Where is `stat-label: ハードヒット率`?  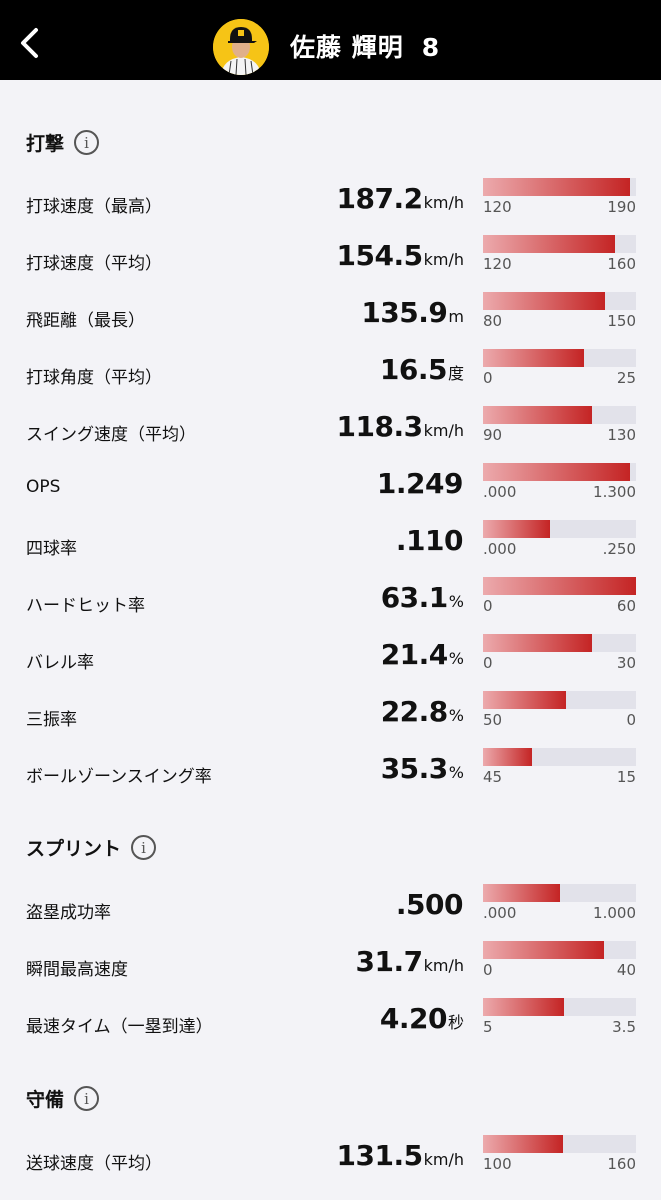
stat-label: ハードヒット率 is located at coordinates (85, 606).